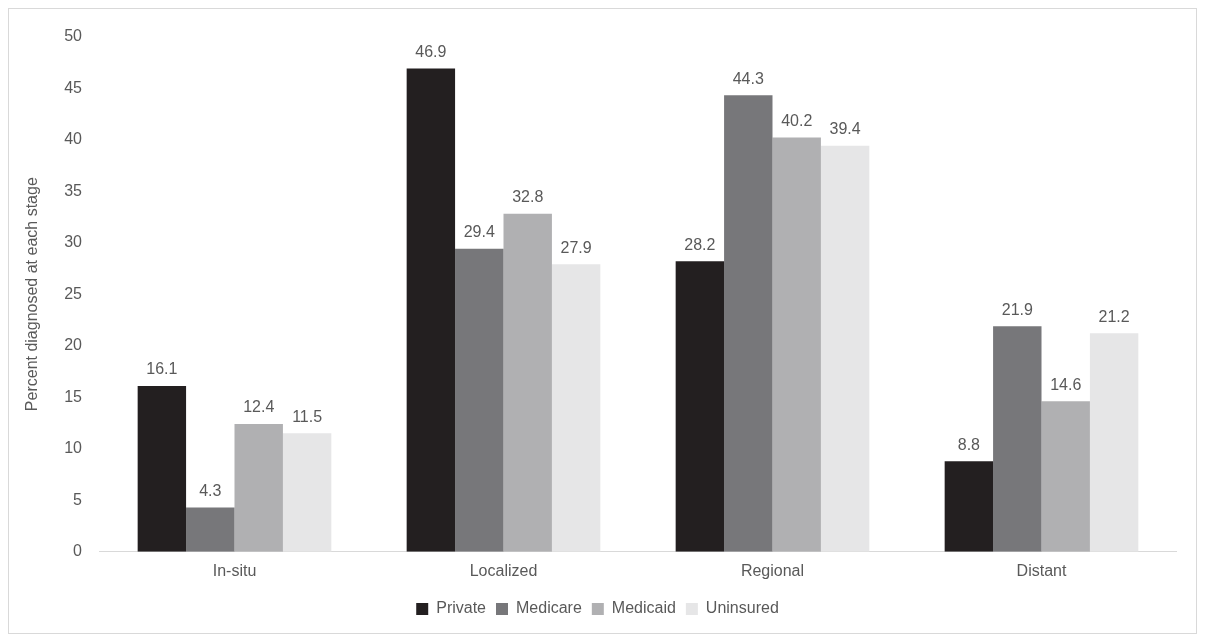 This screenshot has width=1205, height=642. I want to click on data-label: 8.8, so click(969, 444).